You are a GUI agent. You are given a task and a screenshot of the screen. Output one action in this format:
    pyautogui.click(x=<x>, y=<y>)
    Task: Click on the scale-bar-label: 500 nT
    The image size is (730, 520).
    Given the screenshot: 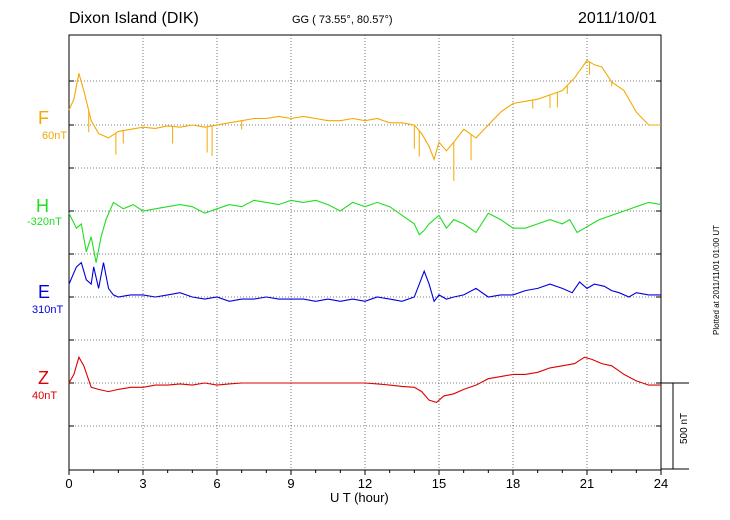 What is the action you would take?
    pyautogui.click(x=684, y=428)
    